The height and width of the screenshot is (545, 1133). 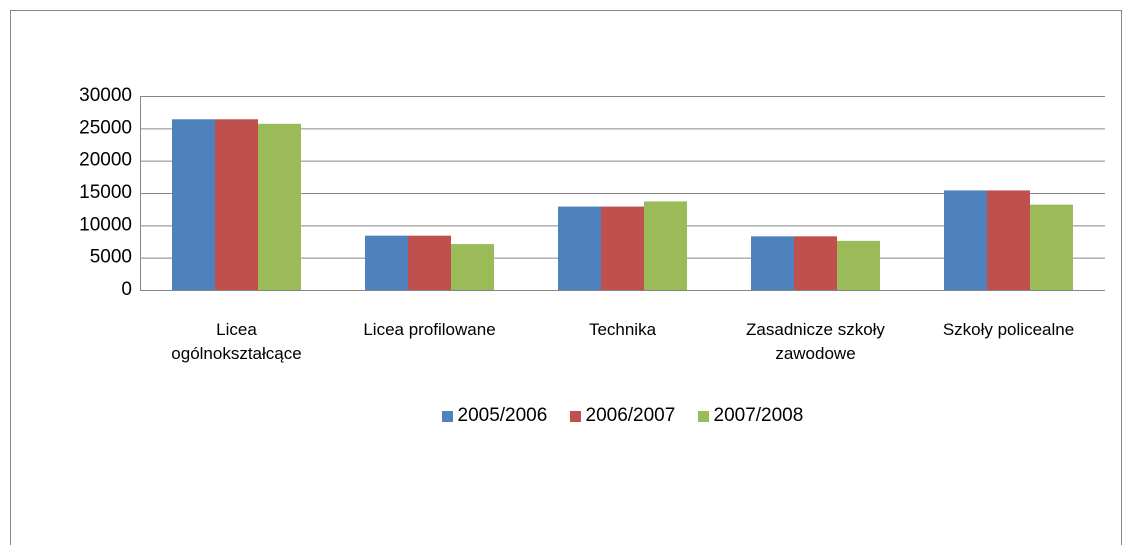 I want to click on y-tick-label: 15000, so click(x=105, y=192).